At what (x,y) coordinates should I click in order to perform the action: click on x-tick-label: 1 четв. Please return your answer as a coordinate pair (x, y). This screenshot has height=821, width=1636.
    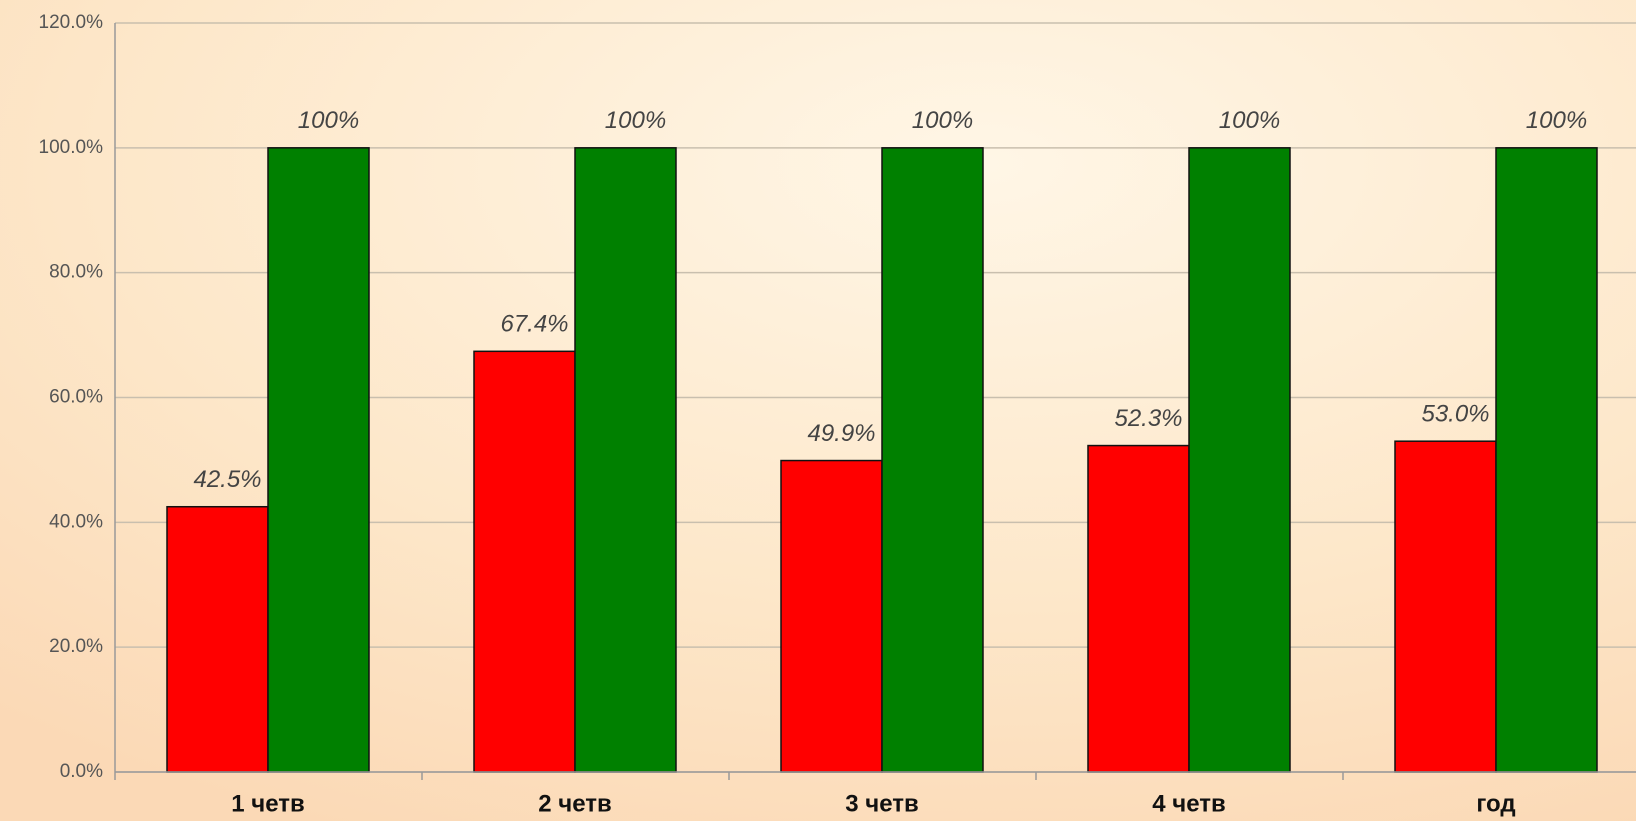
    Looking at the image, I should click on (268, 803).